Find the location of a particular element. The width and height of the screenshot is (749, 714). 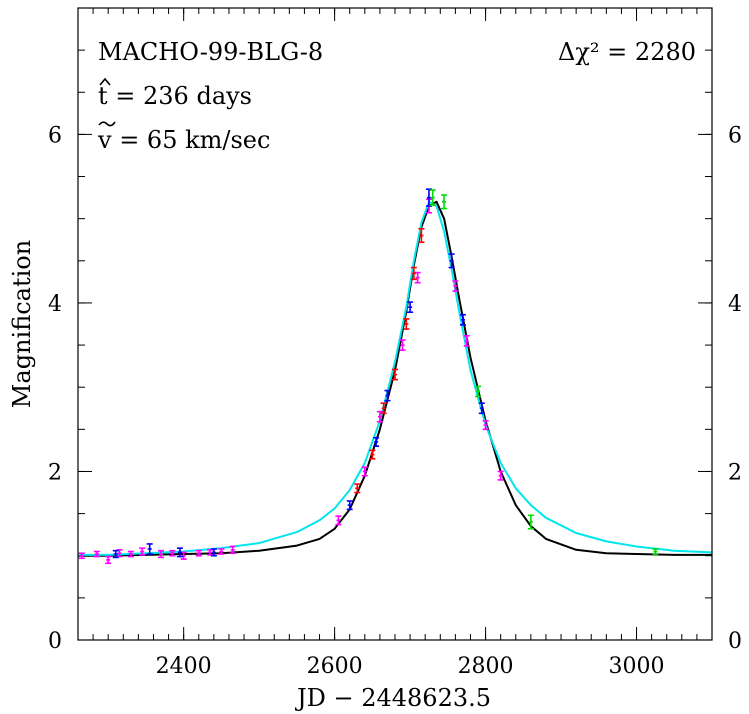

x-tick-label: 2800 is located at coordinates (486, 666).